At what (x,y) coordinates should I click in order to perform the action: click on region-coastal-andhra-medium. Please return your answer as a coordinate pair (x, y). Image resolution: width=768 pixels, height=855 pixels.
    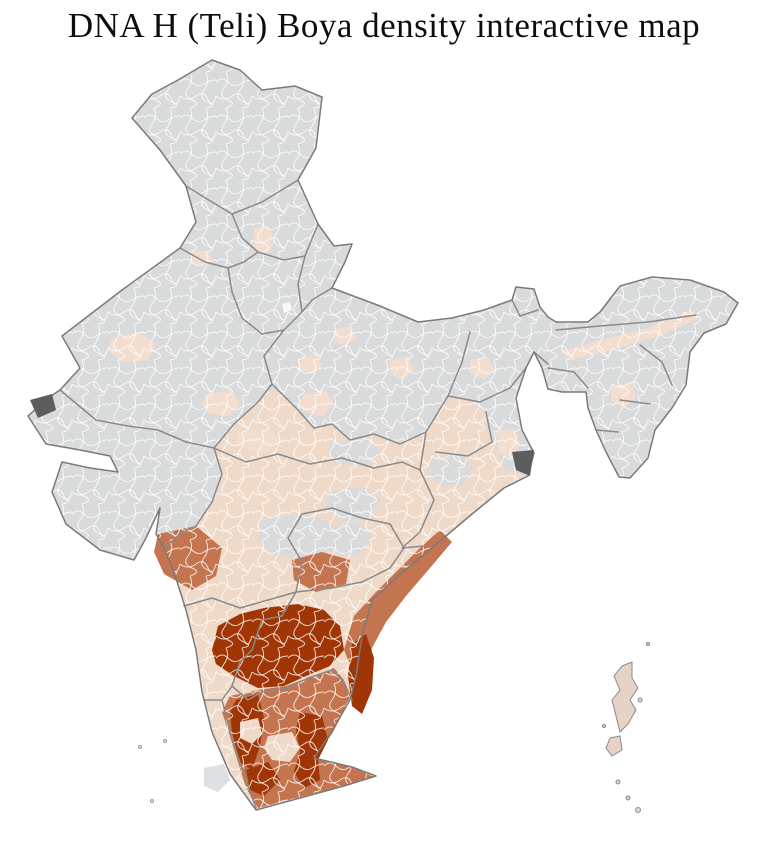
    Looking at the image, I should click on (398, 603).